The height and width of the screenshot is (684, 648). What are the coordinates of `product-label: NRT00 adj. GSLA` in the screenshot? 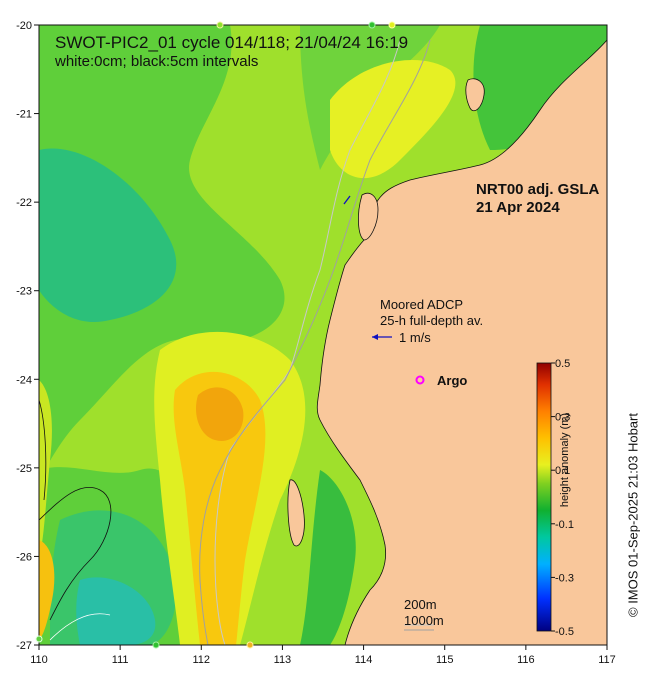 It's located at (538, 189).